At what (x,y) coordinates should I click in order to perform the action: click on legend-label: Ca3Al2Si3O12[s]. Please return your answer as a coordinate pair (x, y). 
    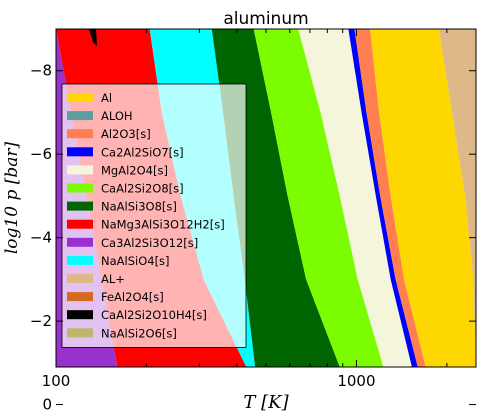
    Looking at the image, I should click on (149, 243).